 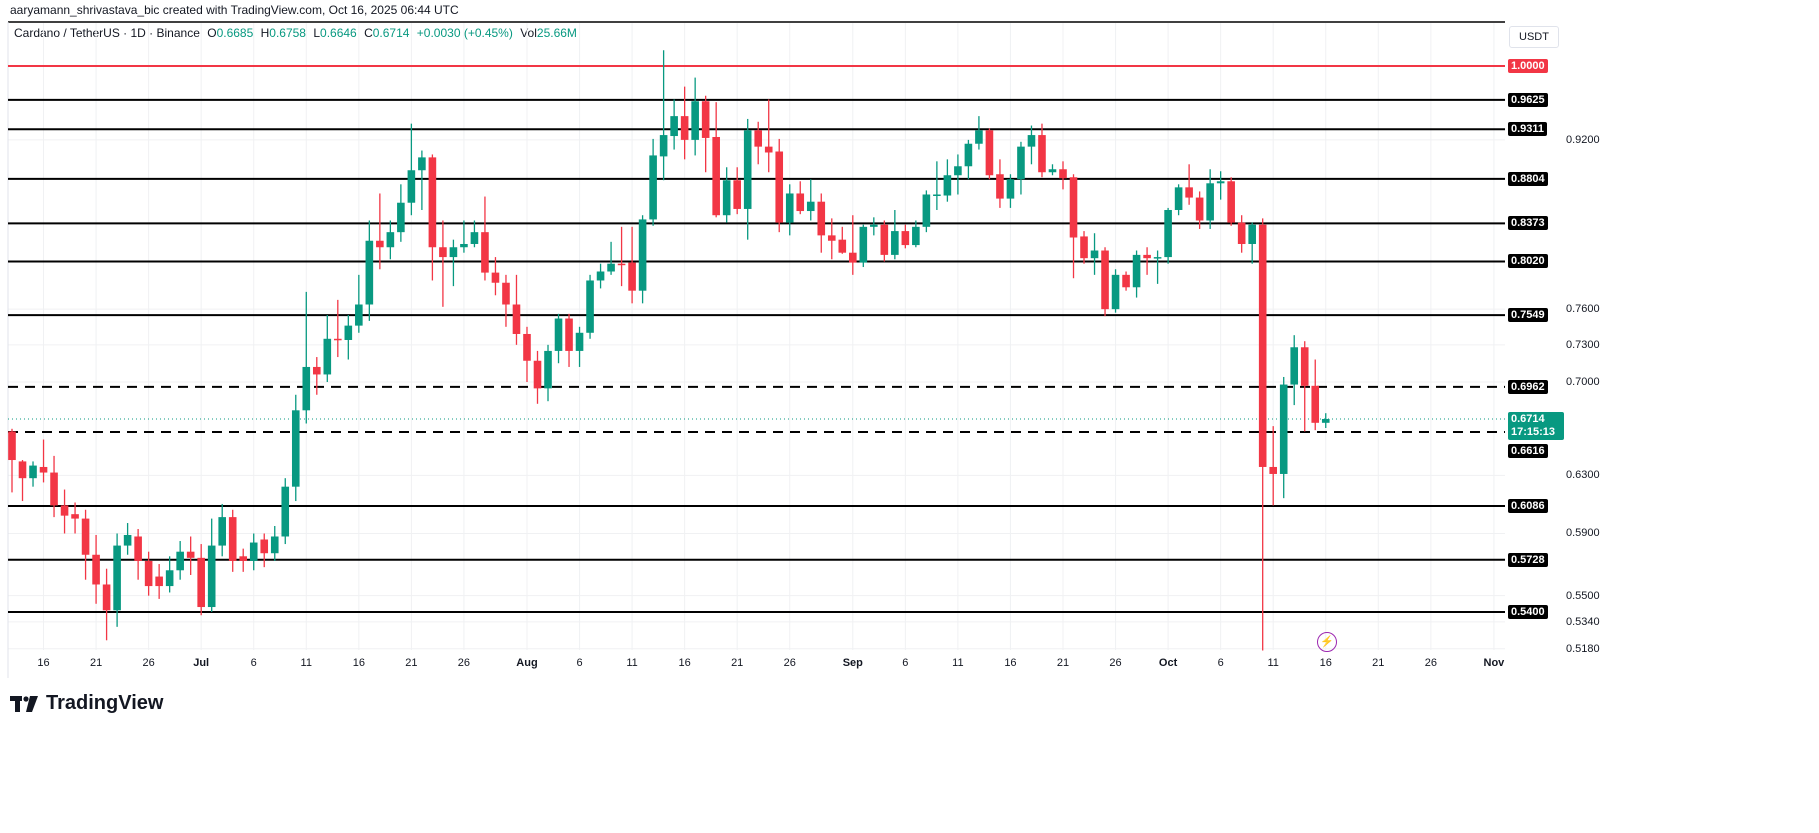 I want to click on symbol-name: Cardano / TetherUS · 1D · Binance, so click(x=107, y=33).